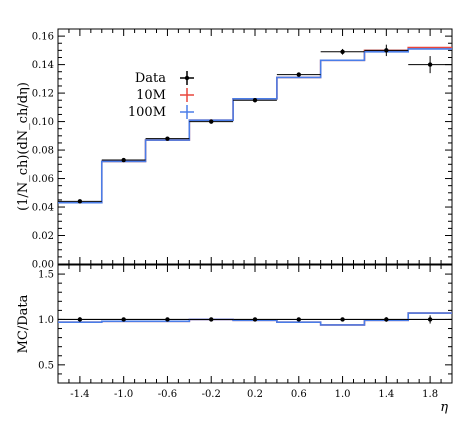 The width and height of the screenshot is (467, 421). I want to click on main-ytick-label: 0.06, so click(43, 179).